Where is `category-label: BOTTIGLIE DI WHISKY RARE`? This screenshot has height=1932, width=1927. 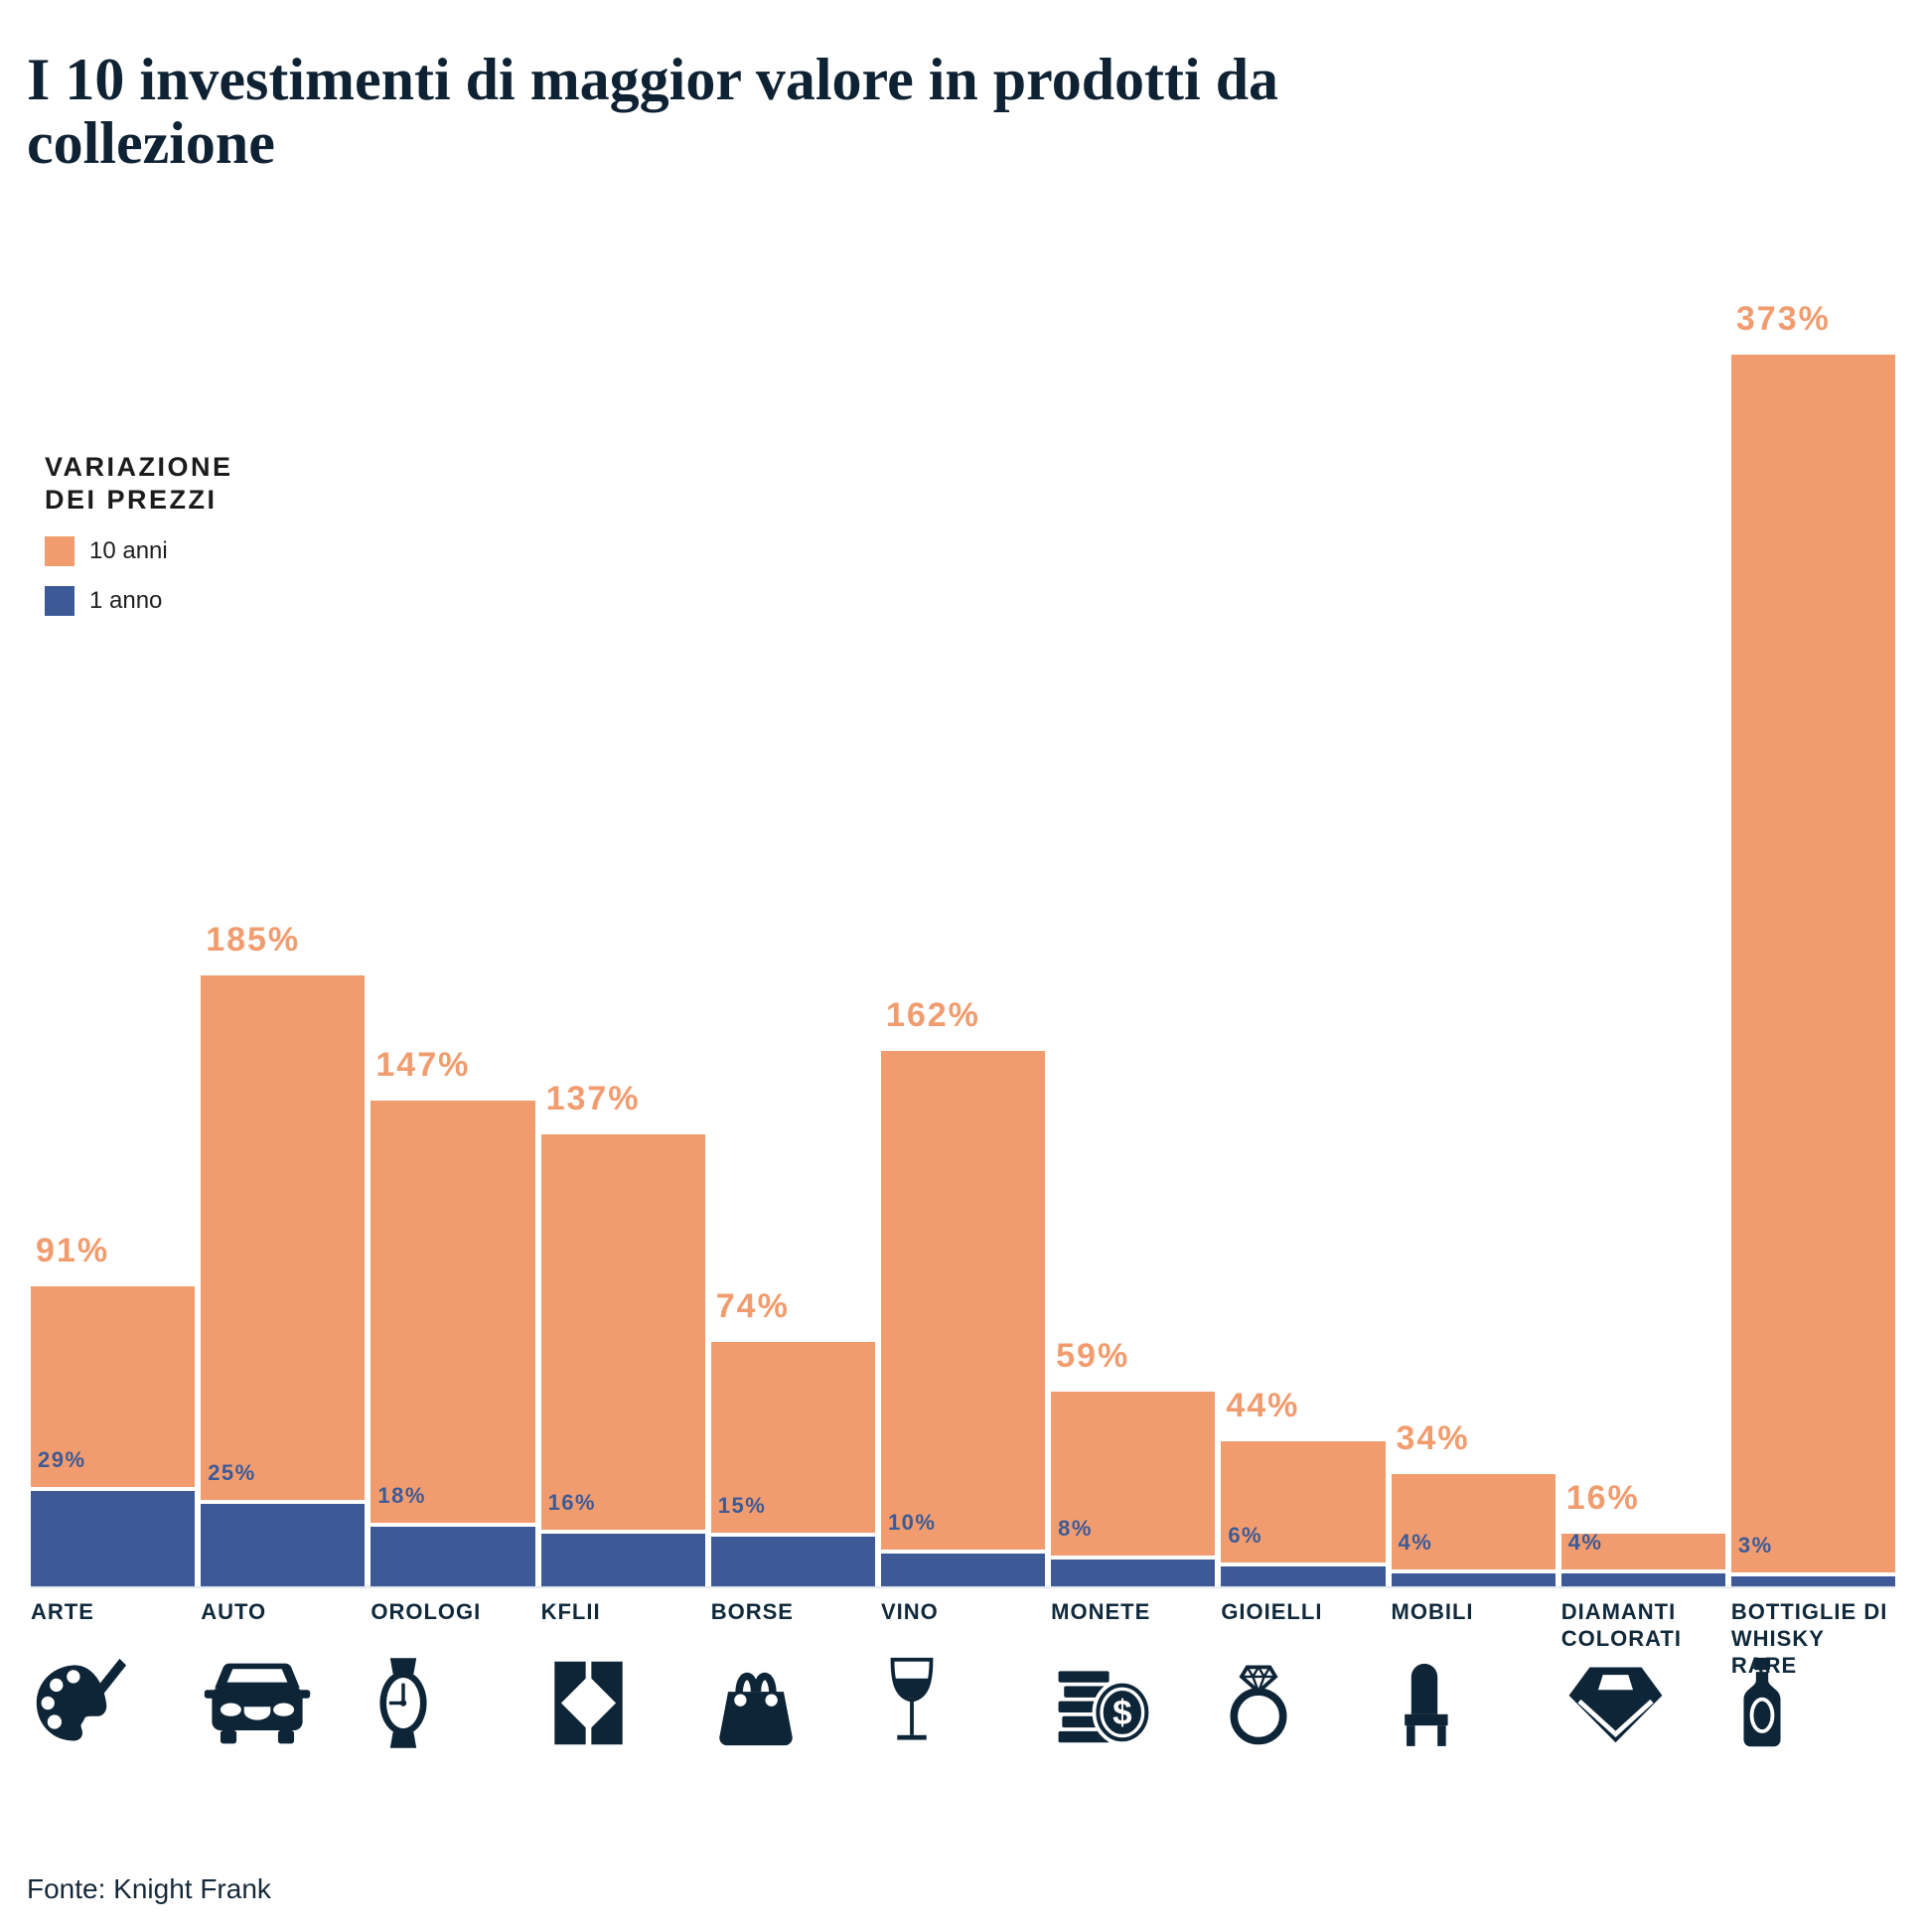
category-label: BOTTIGLIE DI WHISKY RARE is located at coordinates (1809, 1638).